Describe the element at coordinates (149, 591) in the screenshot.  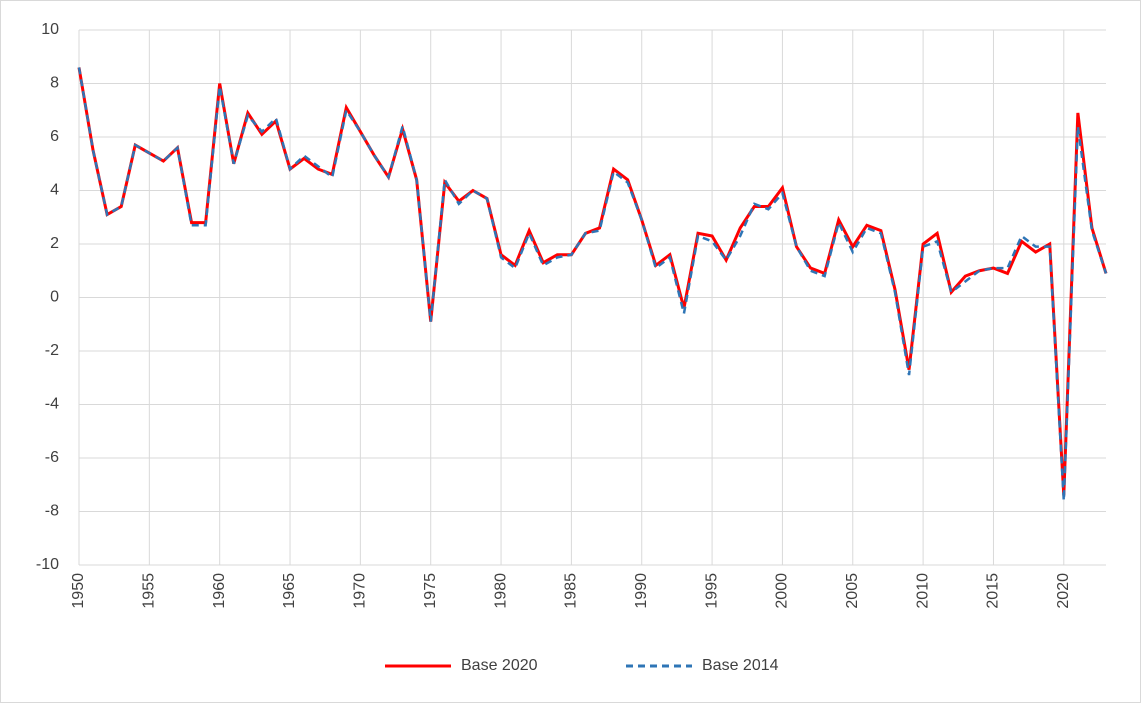
I see `x-tick-label: 1955` at that location.